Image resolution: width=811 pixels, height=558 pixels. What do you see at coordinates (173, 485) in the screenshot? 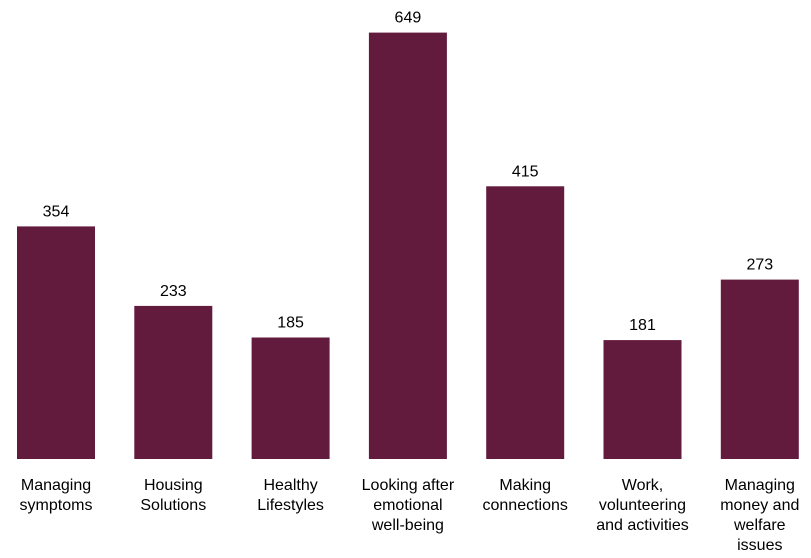
I see `category-label-line: Housing` at bounding box center [173, 485].